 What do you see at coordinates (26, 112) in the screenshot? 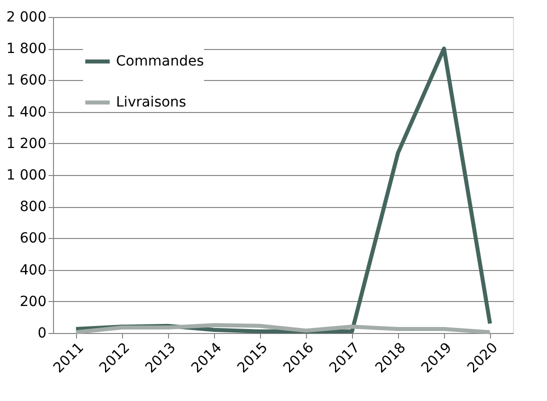
I see `y-tick-label: 1 400` at bounding box center [26, 112].